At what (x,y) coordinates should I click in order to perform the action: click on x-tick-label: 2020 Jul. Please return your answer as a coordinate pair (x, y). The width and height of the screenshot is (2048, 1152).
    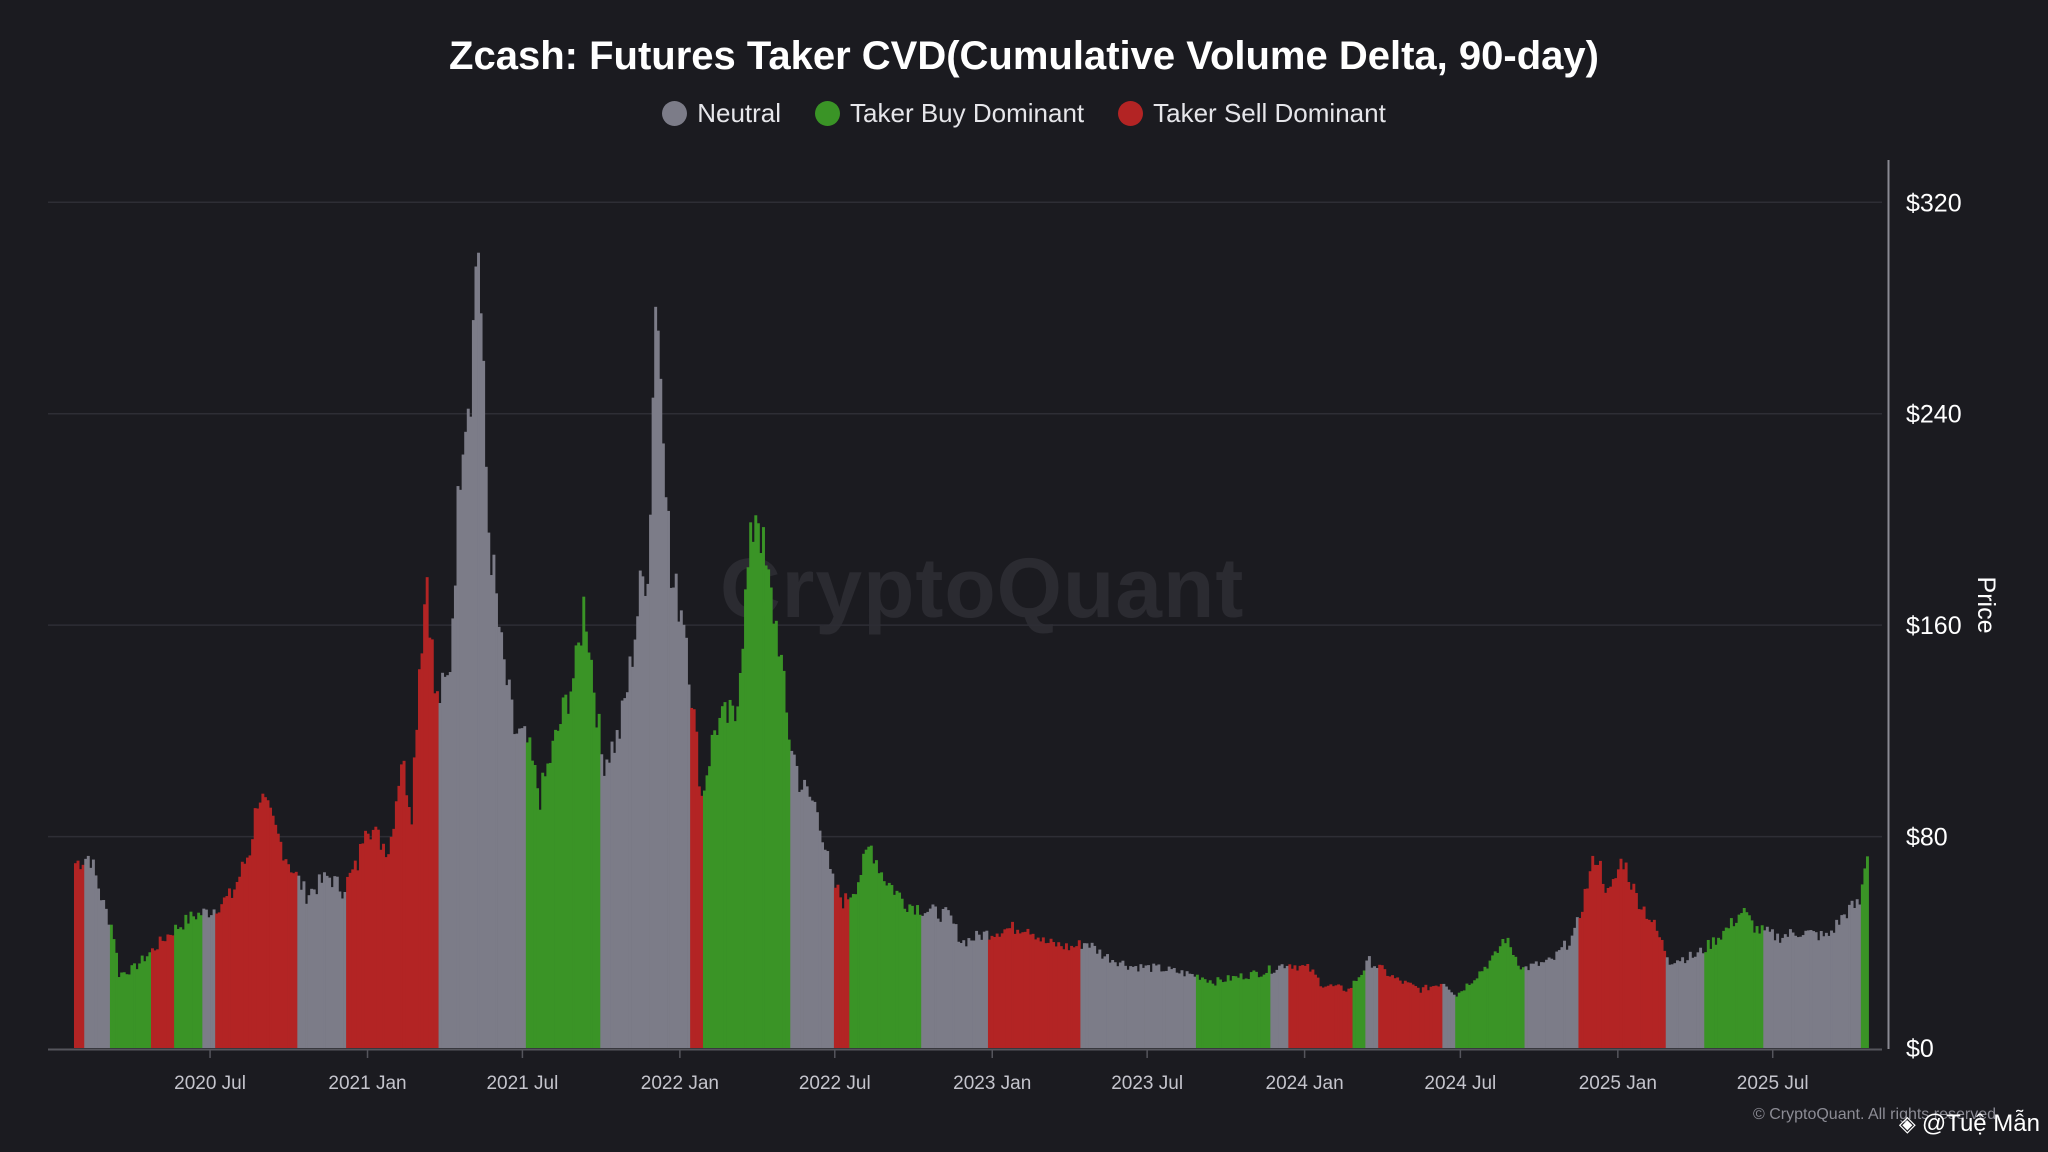
    Looking at the image, I should click on (210, 1083).